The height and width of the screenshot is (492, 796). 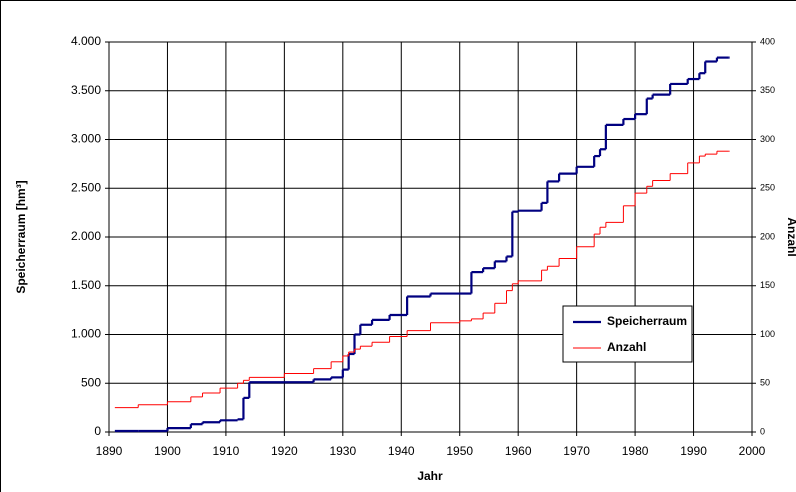 What do you see at coordinates (342, 451) in the screenshot?
I see `x-tick-label: 1930` at bounding box center [342, 451].